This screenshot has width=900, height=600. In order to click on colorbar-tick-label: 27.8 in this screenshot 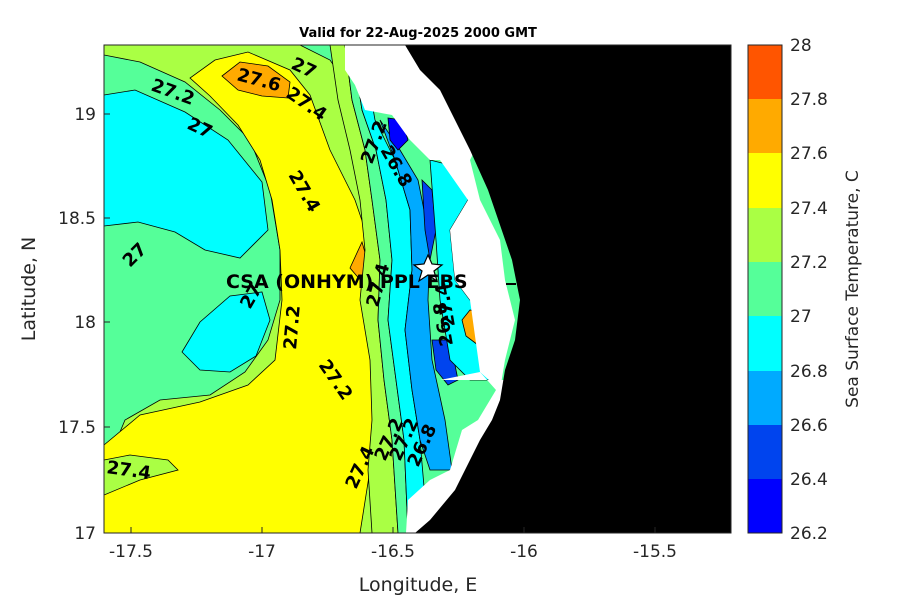, I will do `click(809, 100)`.